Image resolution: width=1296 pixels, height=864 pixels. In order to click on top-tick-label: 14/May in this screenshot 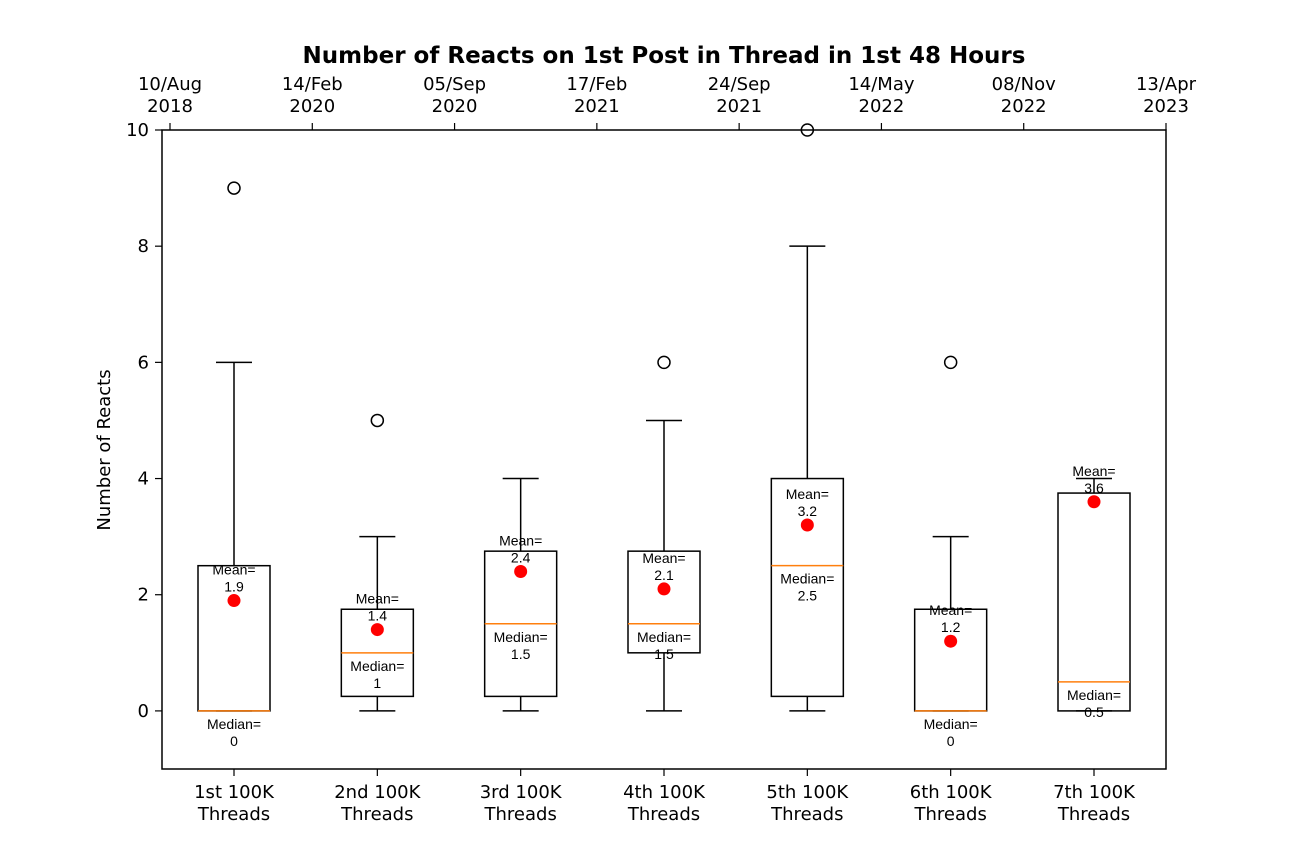, I will do `click(881, 84)`.